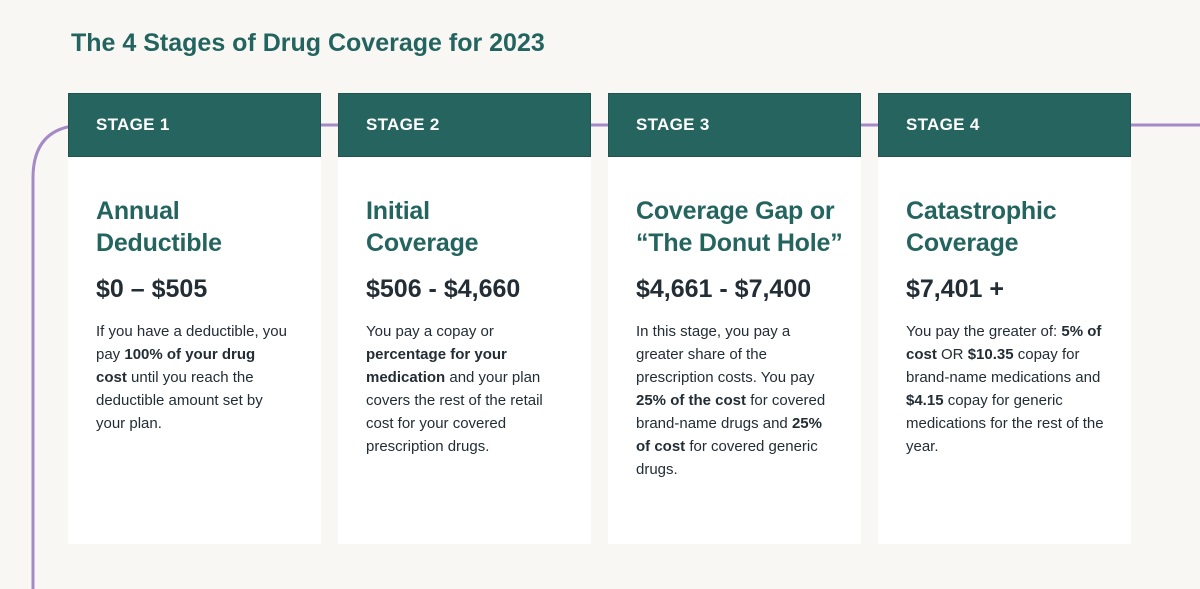 The width and height of the screenshot is (1200, 589). I want to click on stage-label: STAGE 2, so click(403, 124).